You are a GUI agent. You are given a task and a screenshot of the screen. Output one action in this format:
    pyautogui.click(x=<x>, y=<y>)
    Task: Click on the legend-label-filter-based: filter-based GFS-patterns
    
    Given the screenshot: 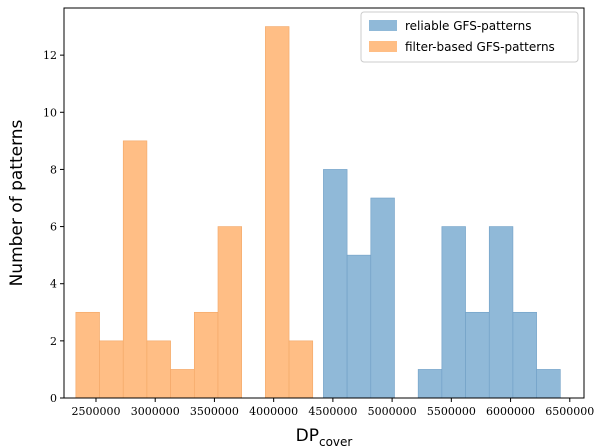 What is the action you would take?
    pyautogui.click(x=480, y=47)
    